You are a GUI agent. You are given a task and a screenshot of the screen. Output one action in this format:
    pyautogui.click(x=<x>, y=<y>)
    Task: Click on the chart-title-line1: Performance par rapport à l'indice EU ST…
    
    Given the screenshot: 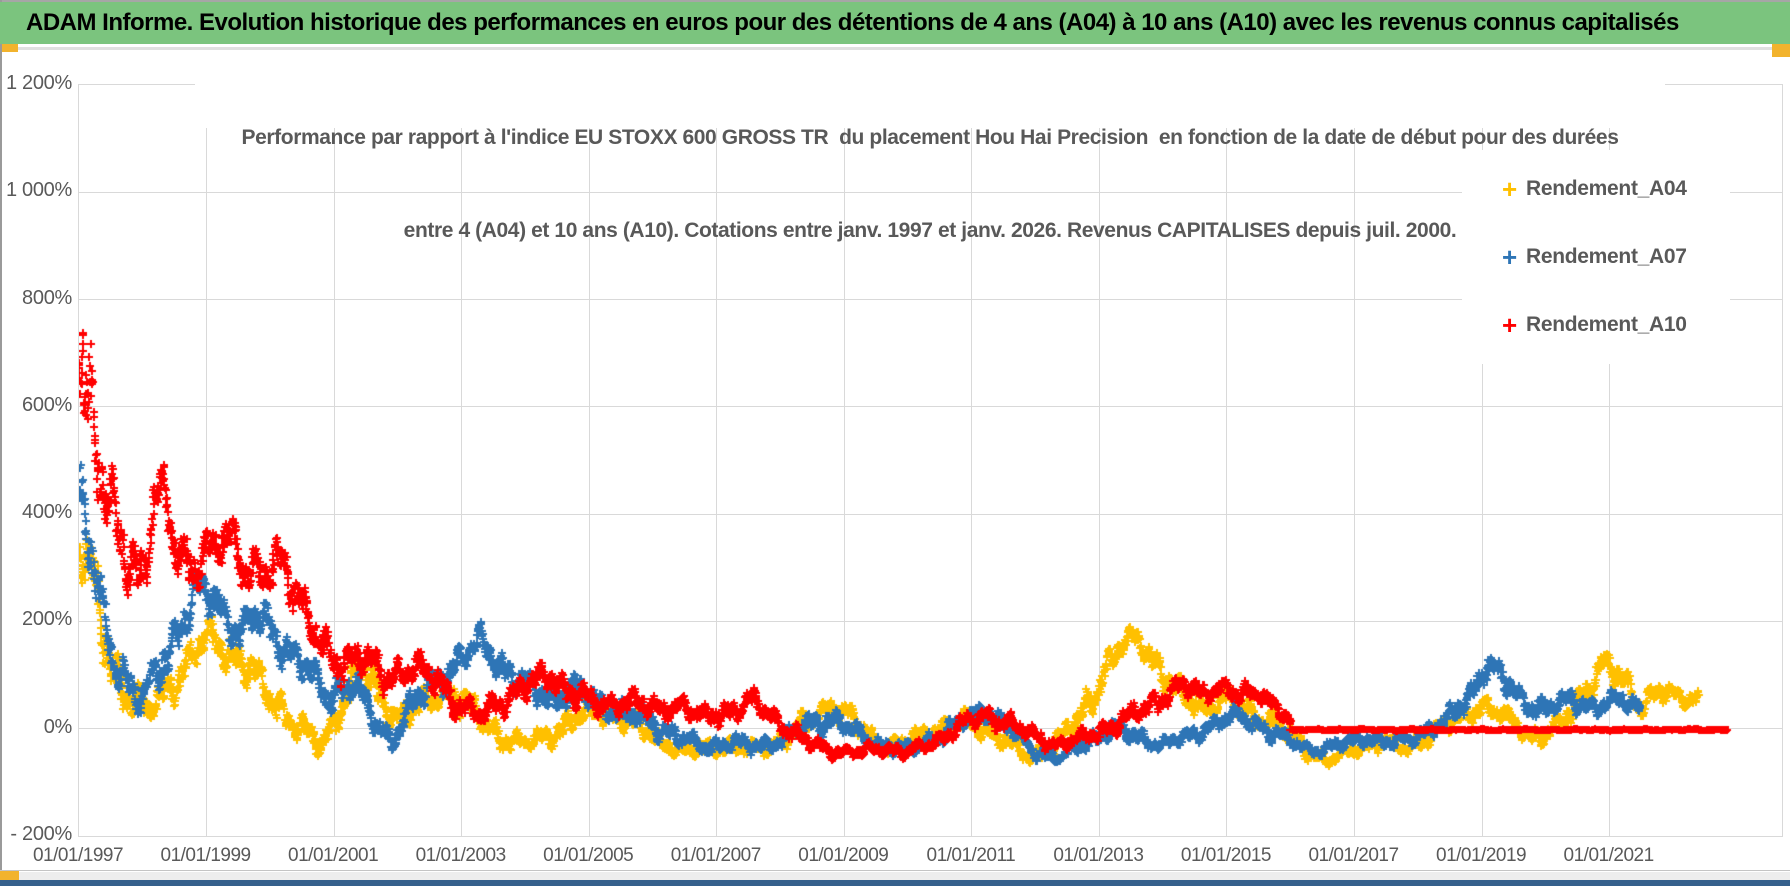 What is the action you would take?
    pyautogui.click(x=930, y=137)
    